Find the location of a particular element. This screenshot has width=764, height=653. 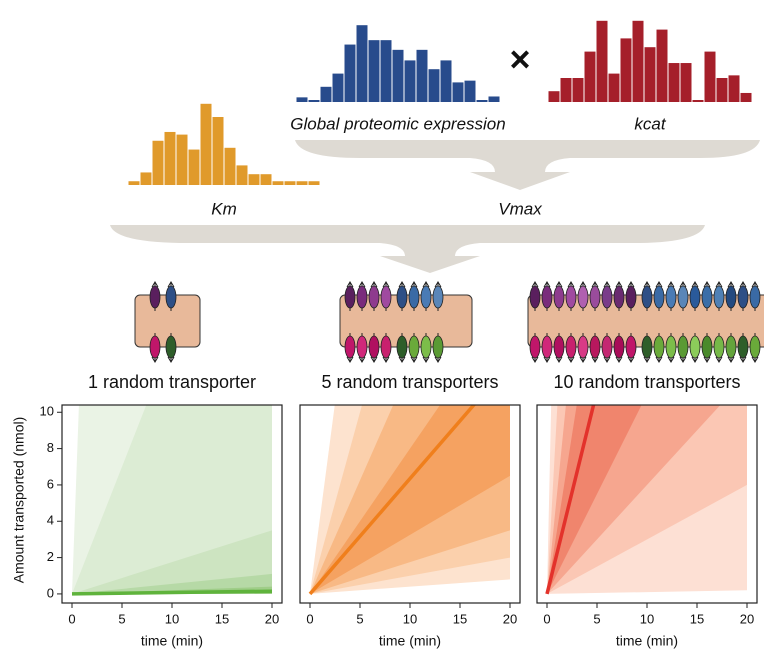

quantile-band is located at coordinates (594, 499).